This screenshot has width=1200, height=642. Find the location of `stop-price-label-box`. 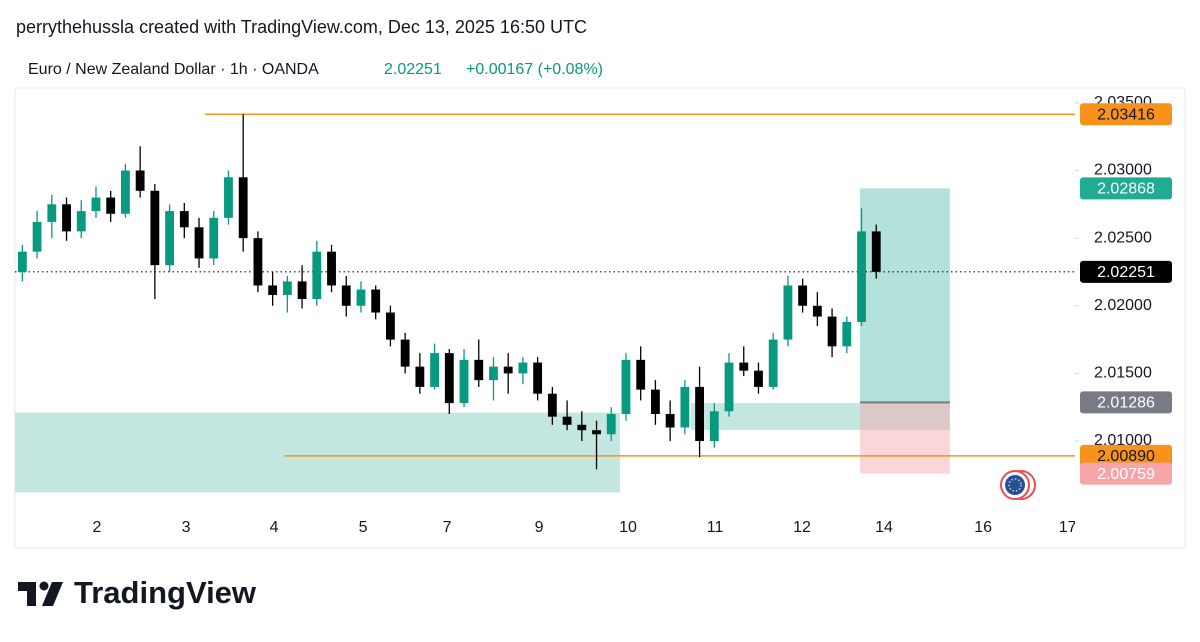

stop-price-label-box is located at coordinates (1126, 473).